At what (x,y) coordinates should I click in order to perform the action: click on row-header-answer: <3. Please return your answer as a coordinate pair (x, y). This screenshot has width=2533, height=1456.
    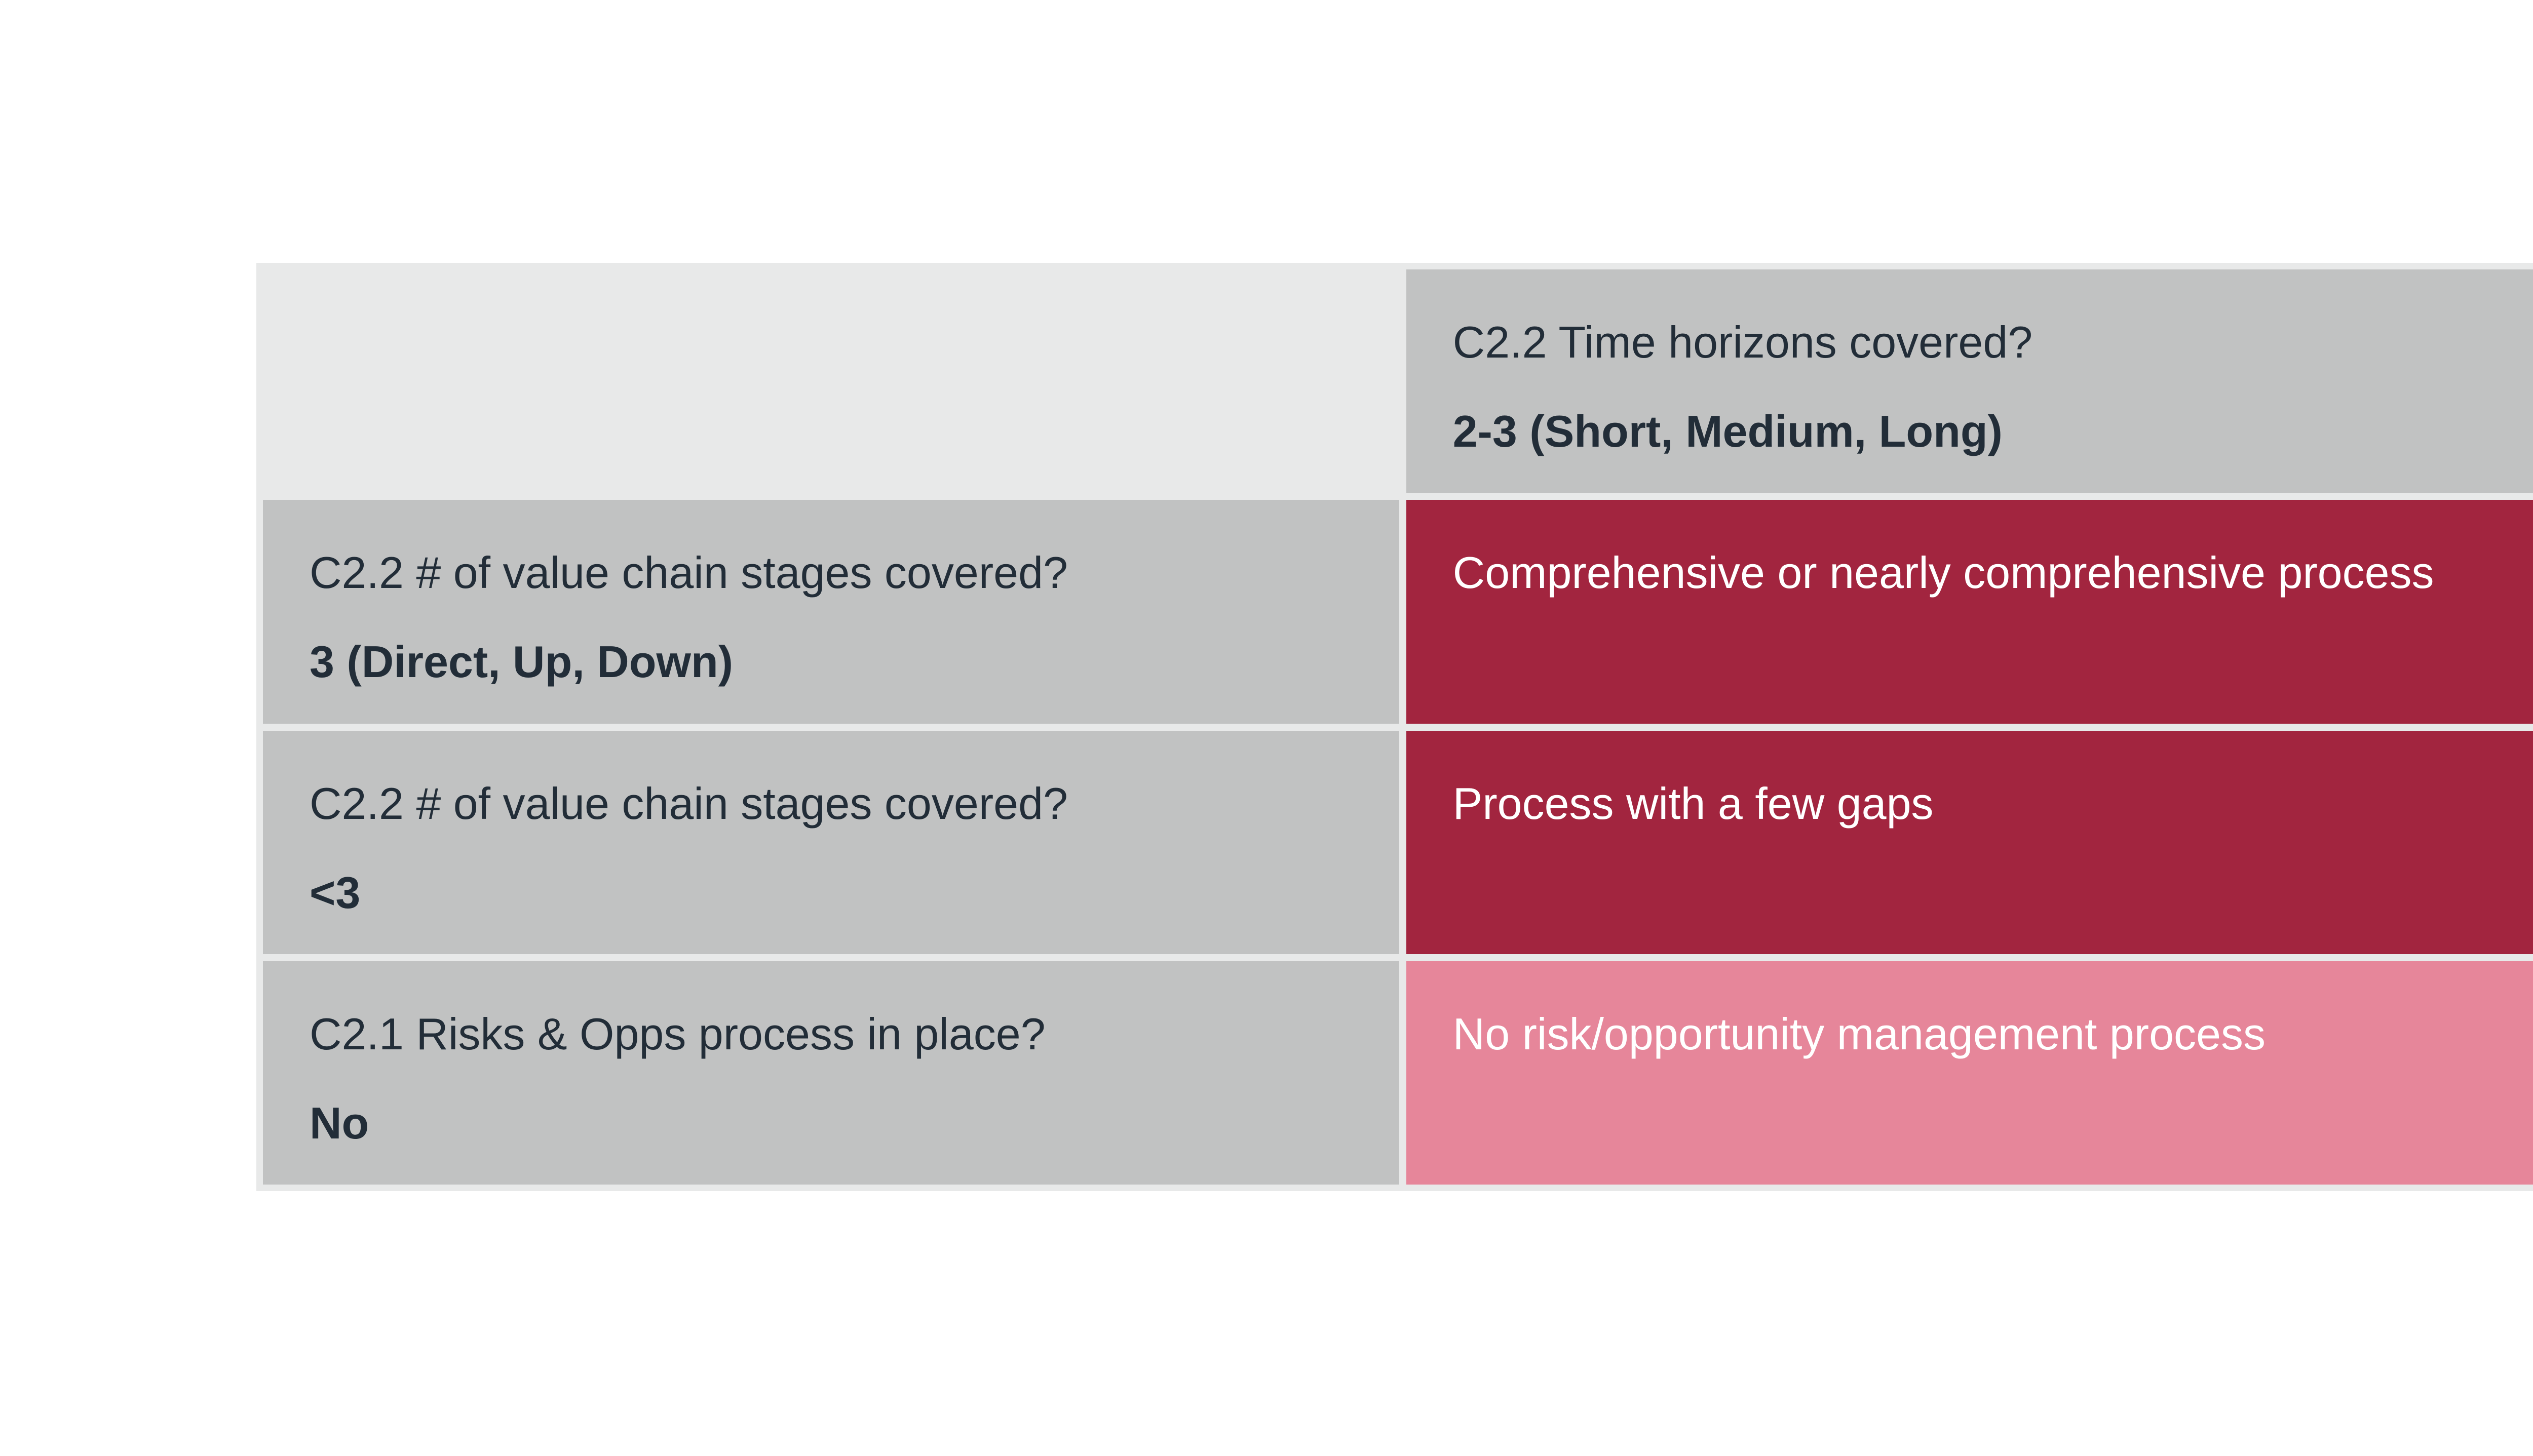
    Looking at the image, I should click on (335, 893).